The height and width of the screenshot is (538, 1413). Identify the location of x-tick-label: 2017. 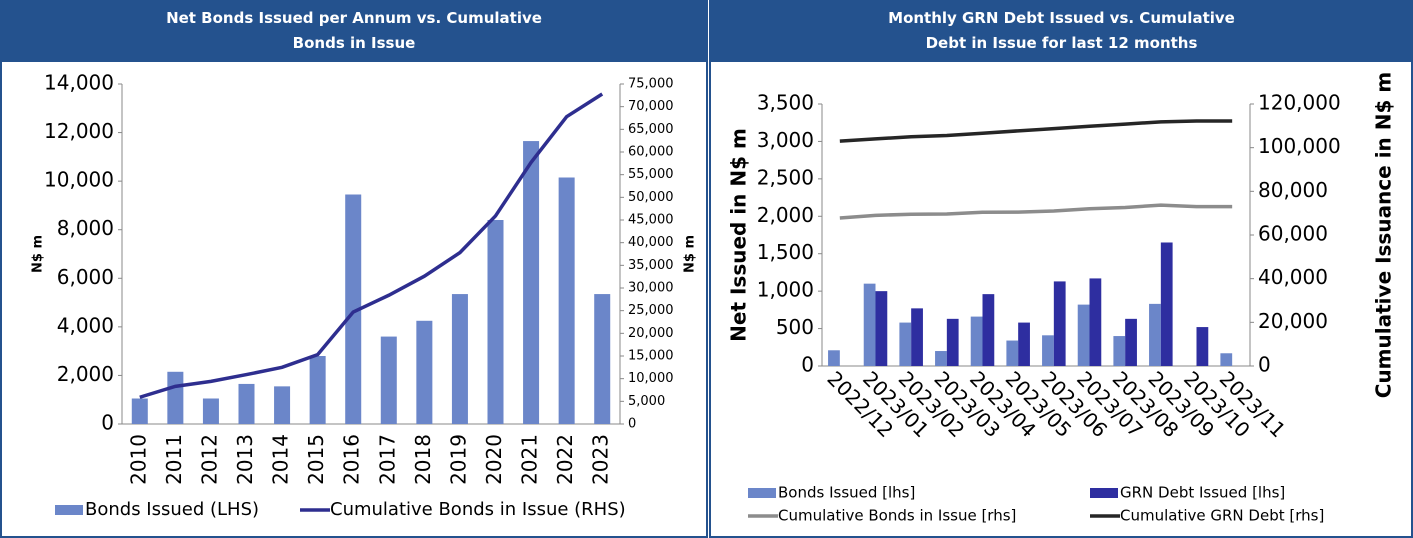
(387, 459).